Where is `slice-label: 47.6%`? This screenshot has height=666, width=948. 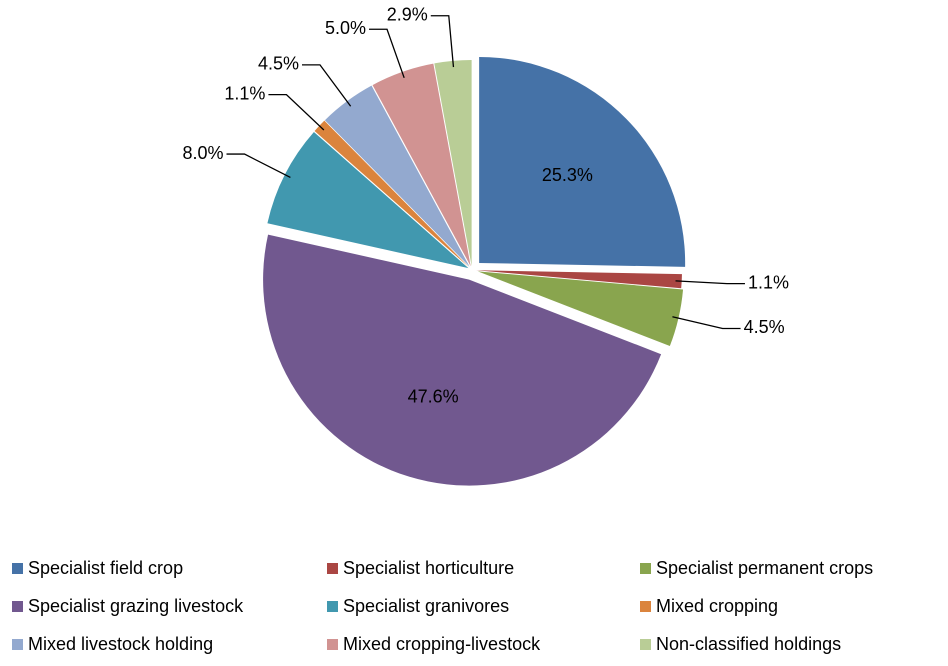
slice-label: 47.6% is located at coordinates (433, 397).